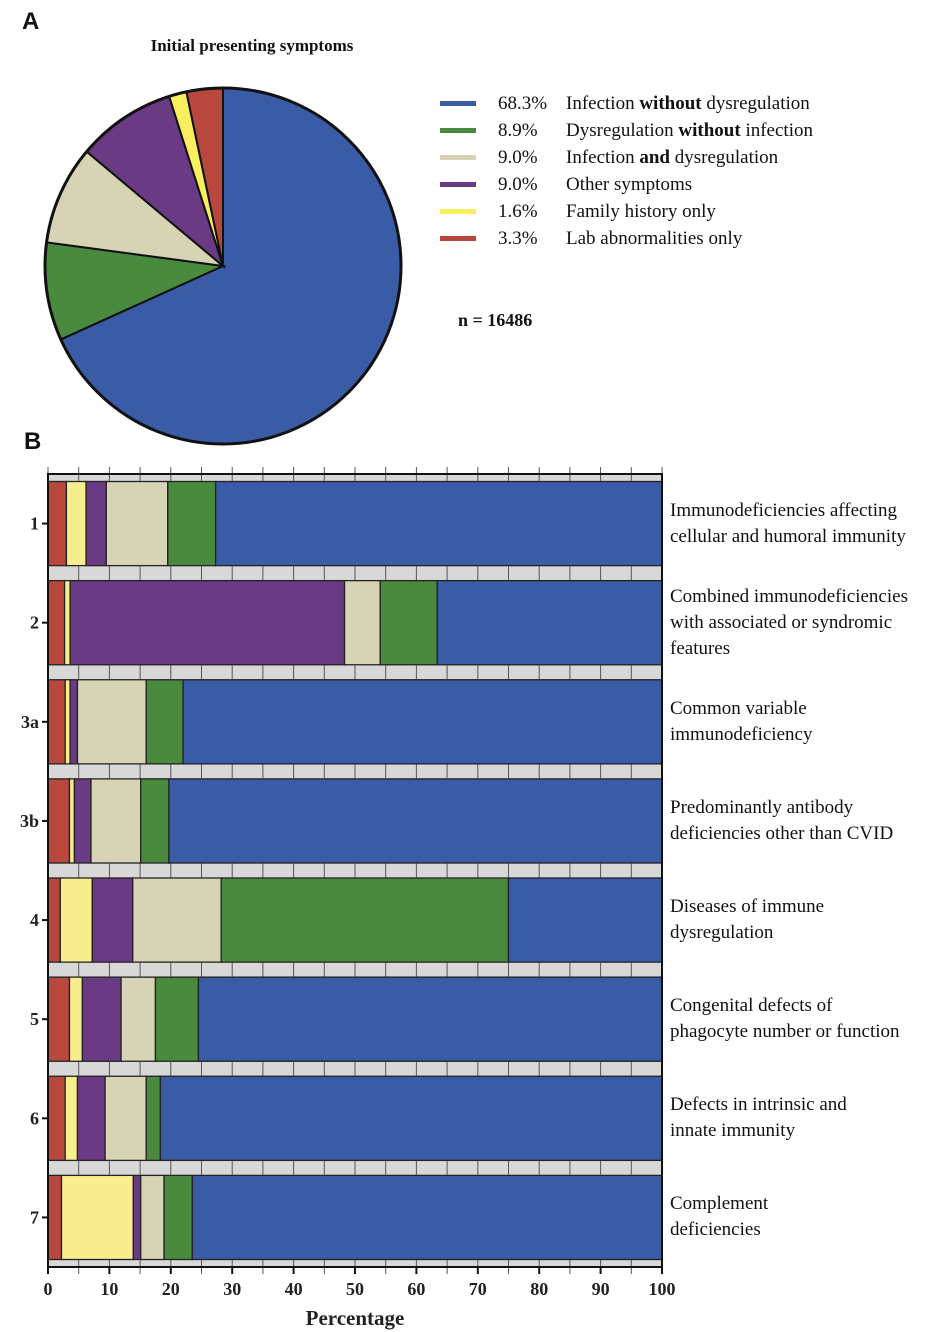 The height and width of the screenshot is (1332, 952). I want to click on x-tick-label-50: 50, so click(355, 1289).